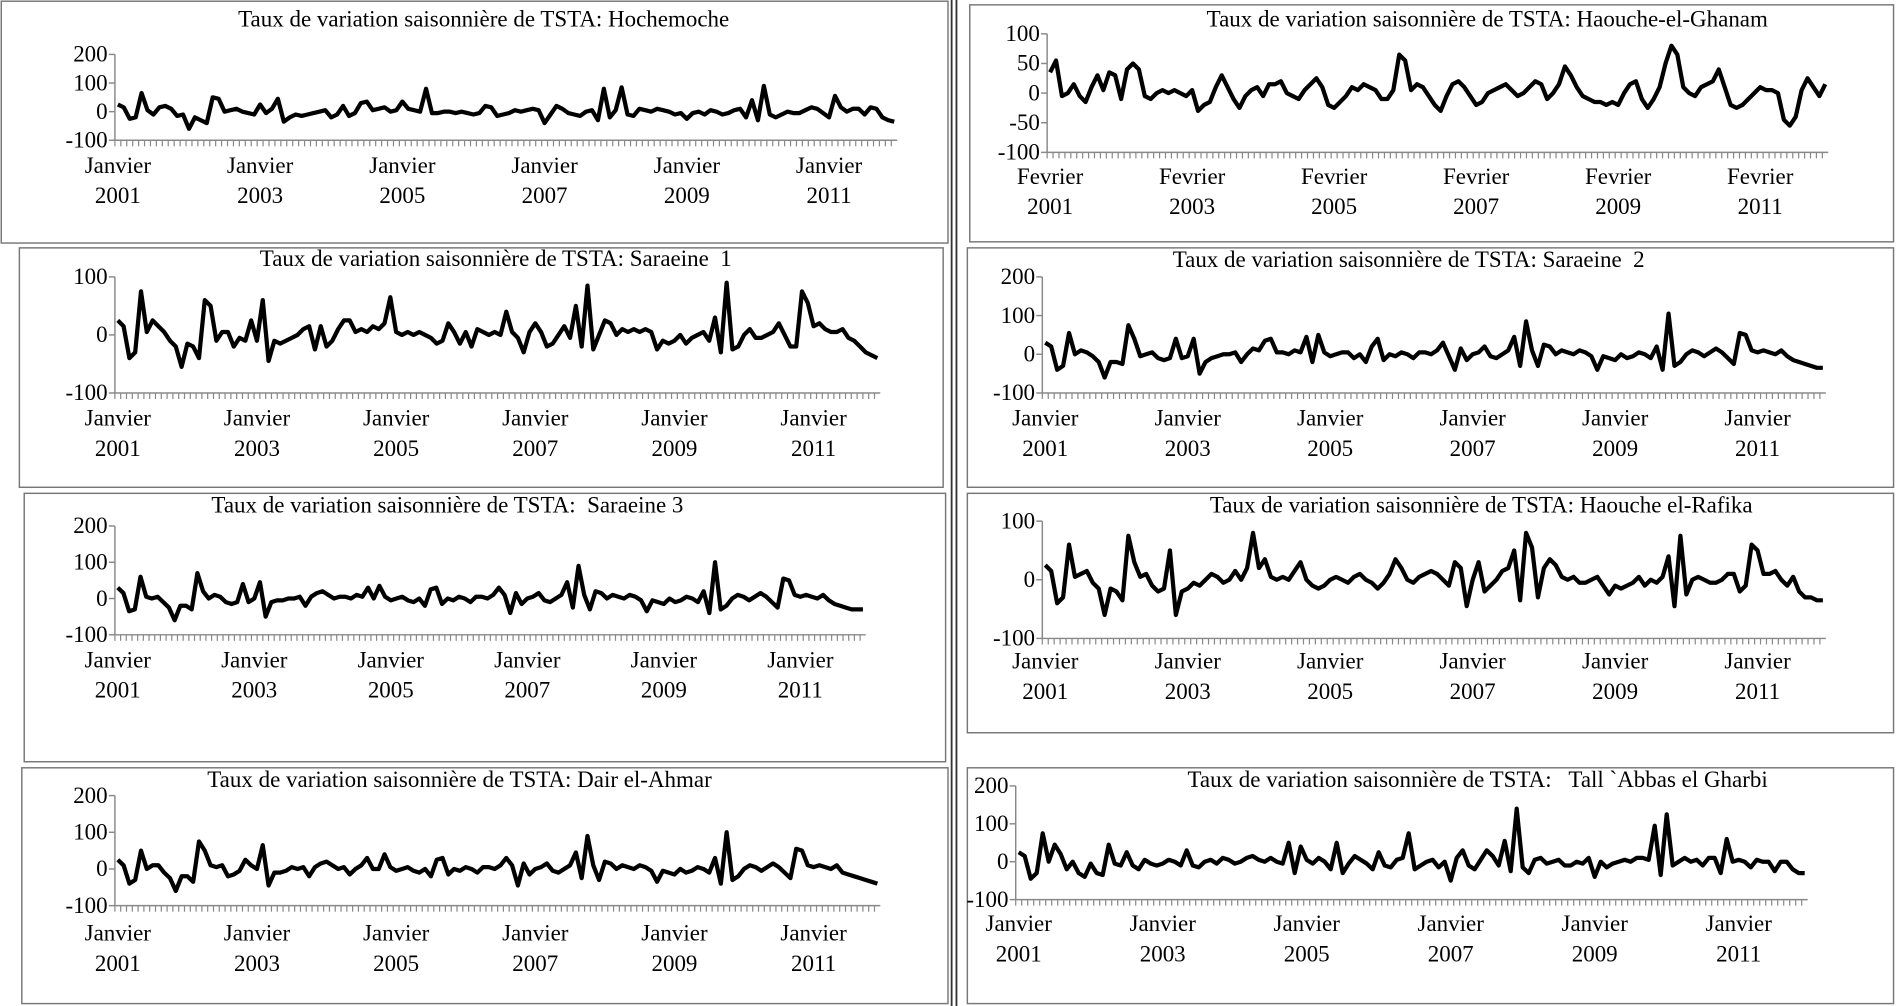 Image resolution: width=1896 pixels, height=1006 pixels. What do you see at coordinates (1477, 779) in the screenshot?
I see `chart-title: Taux de variation saisonnière de TSTA` at bounding box center [1477, 779].